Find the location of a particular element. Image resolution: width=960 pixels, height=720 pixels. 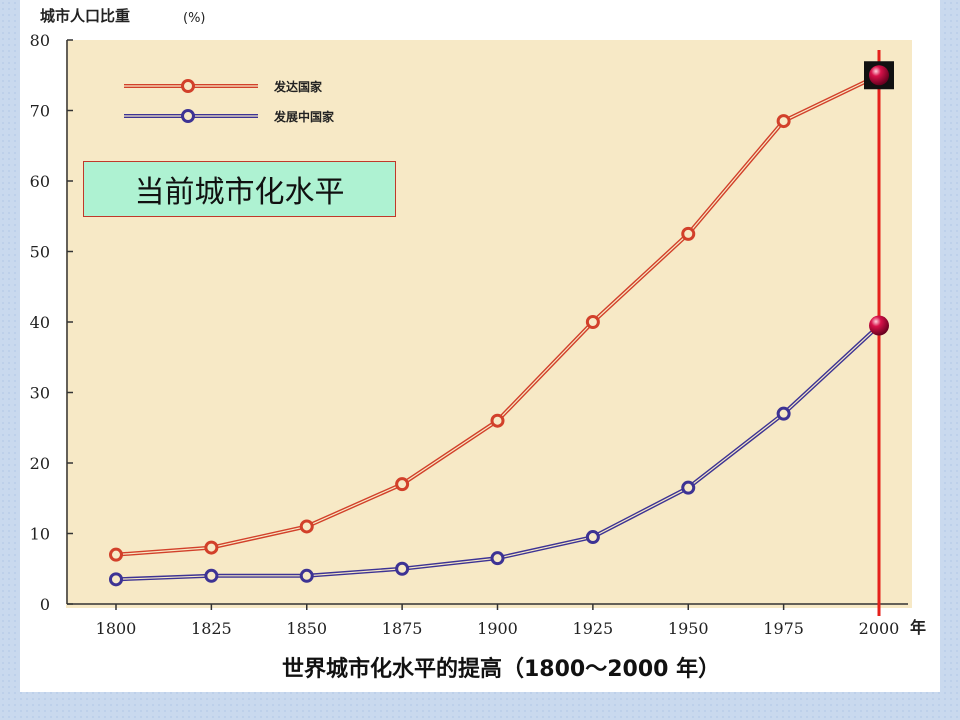

x-tick-label: 1800 is located at coordinates (116, 628).